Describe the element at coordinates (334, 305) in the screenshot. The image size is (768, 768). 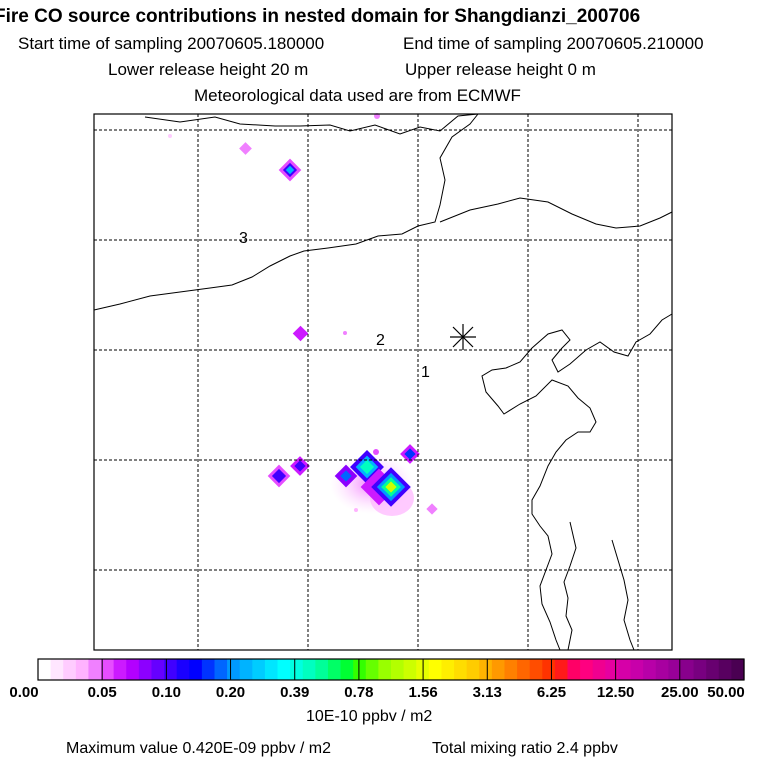
I see `trajectory-labels: 3 2 1` at that location.